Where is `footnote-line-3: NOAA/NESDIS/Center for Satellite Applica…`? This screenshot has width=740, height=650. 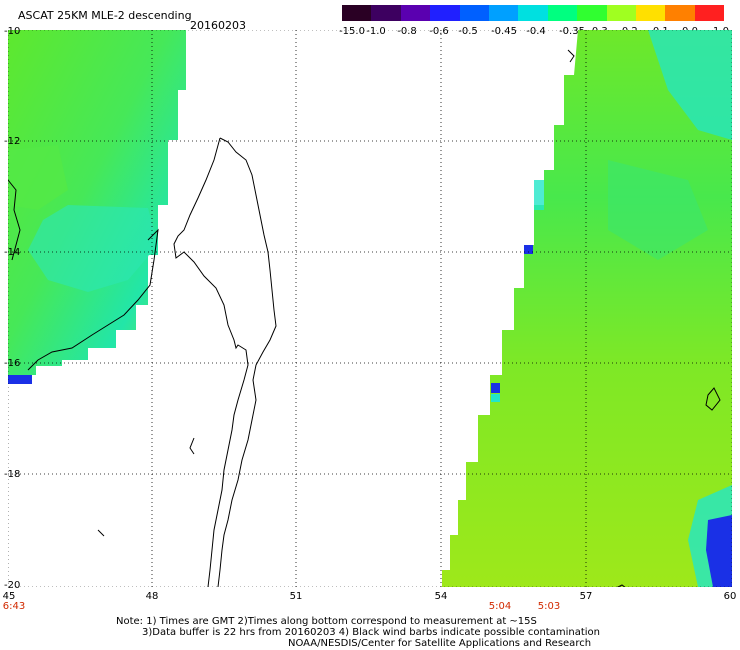
footnote-line-3: NOAA/NESDIS/Center for Satellite Applica… is located at coordinates (440, 643).